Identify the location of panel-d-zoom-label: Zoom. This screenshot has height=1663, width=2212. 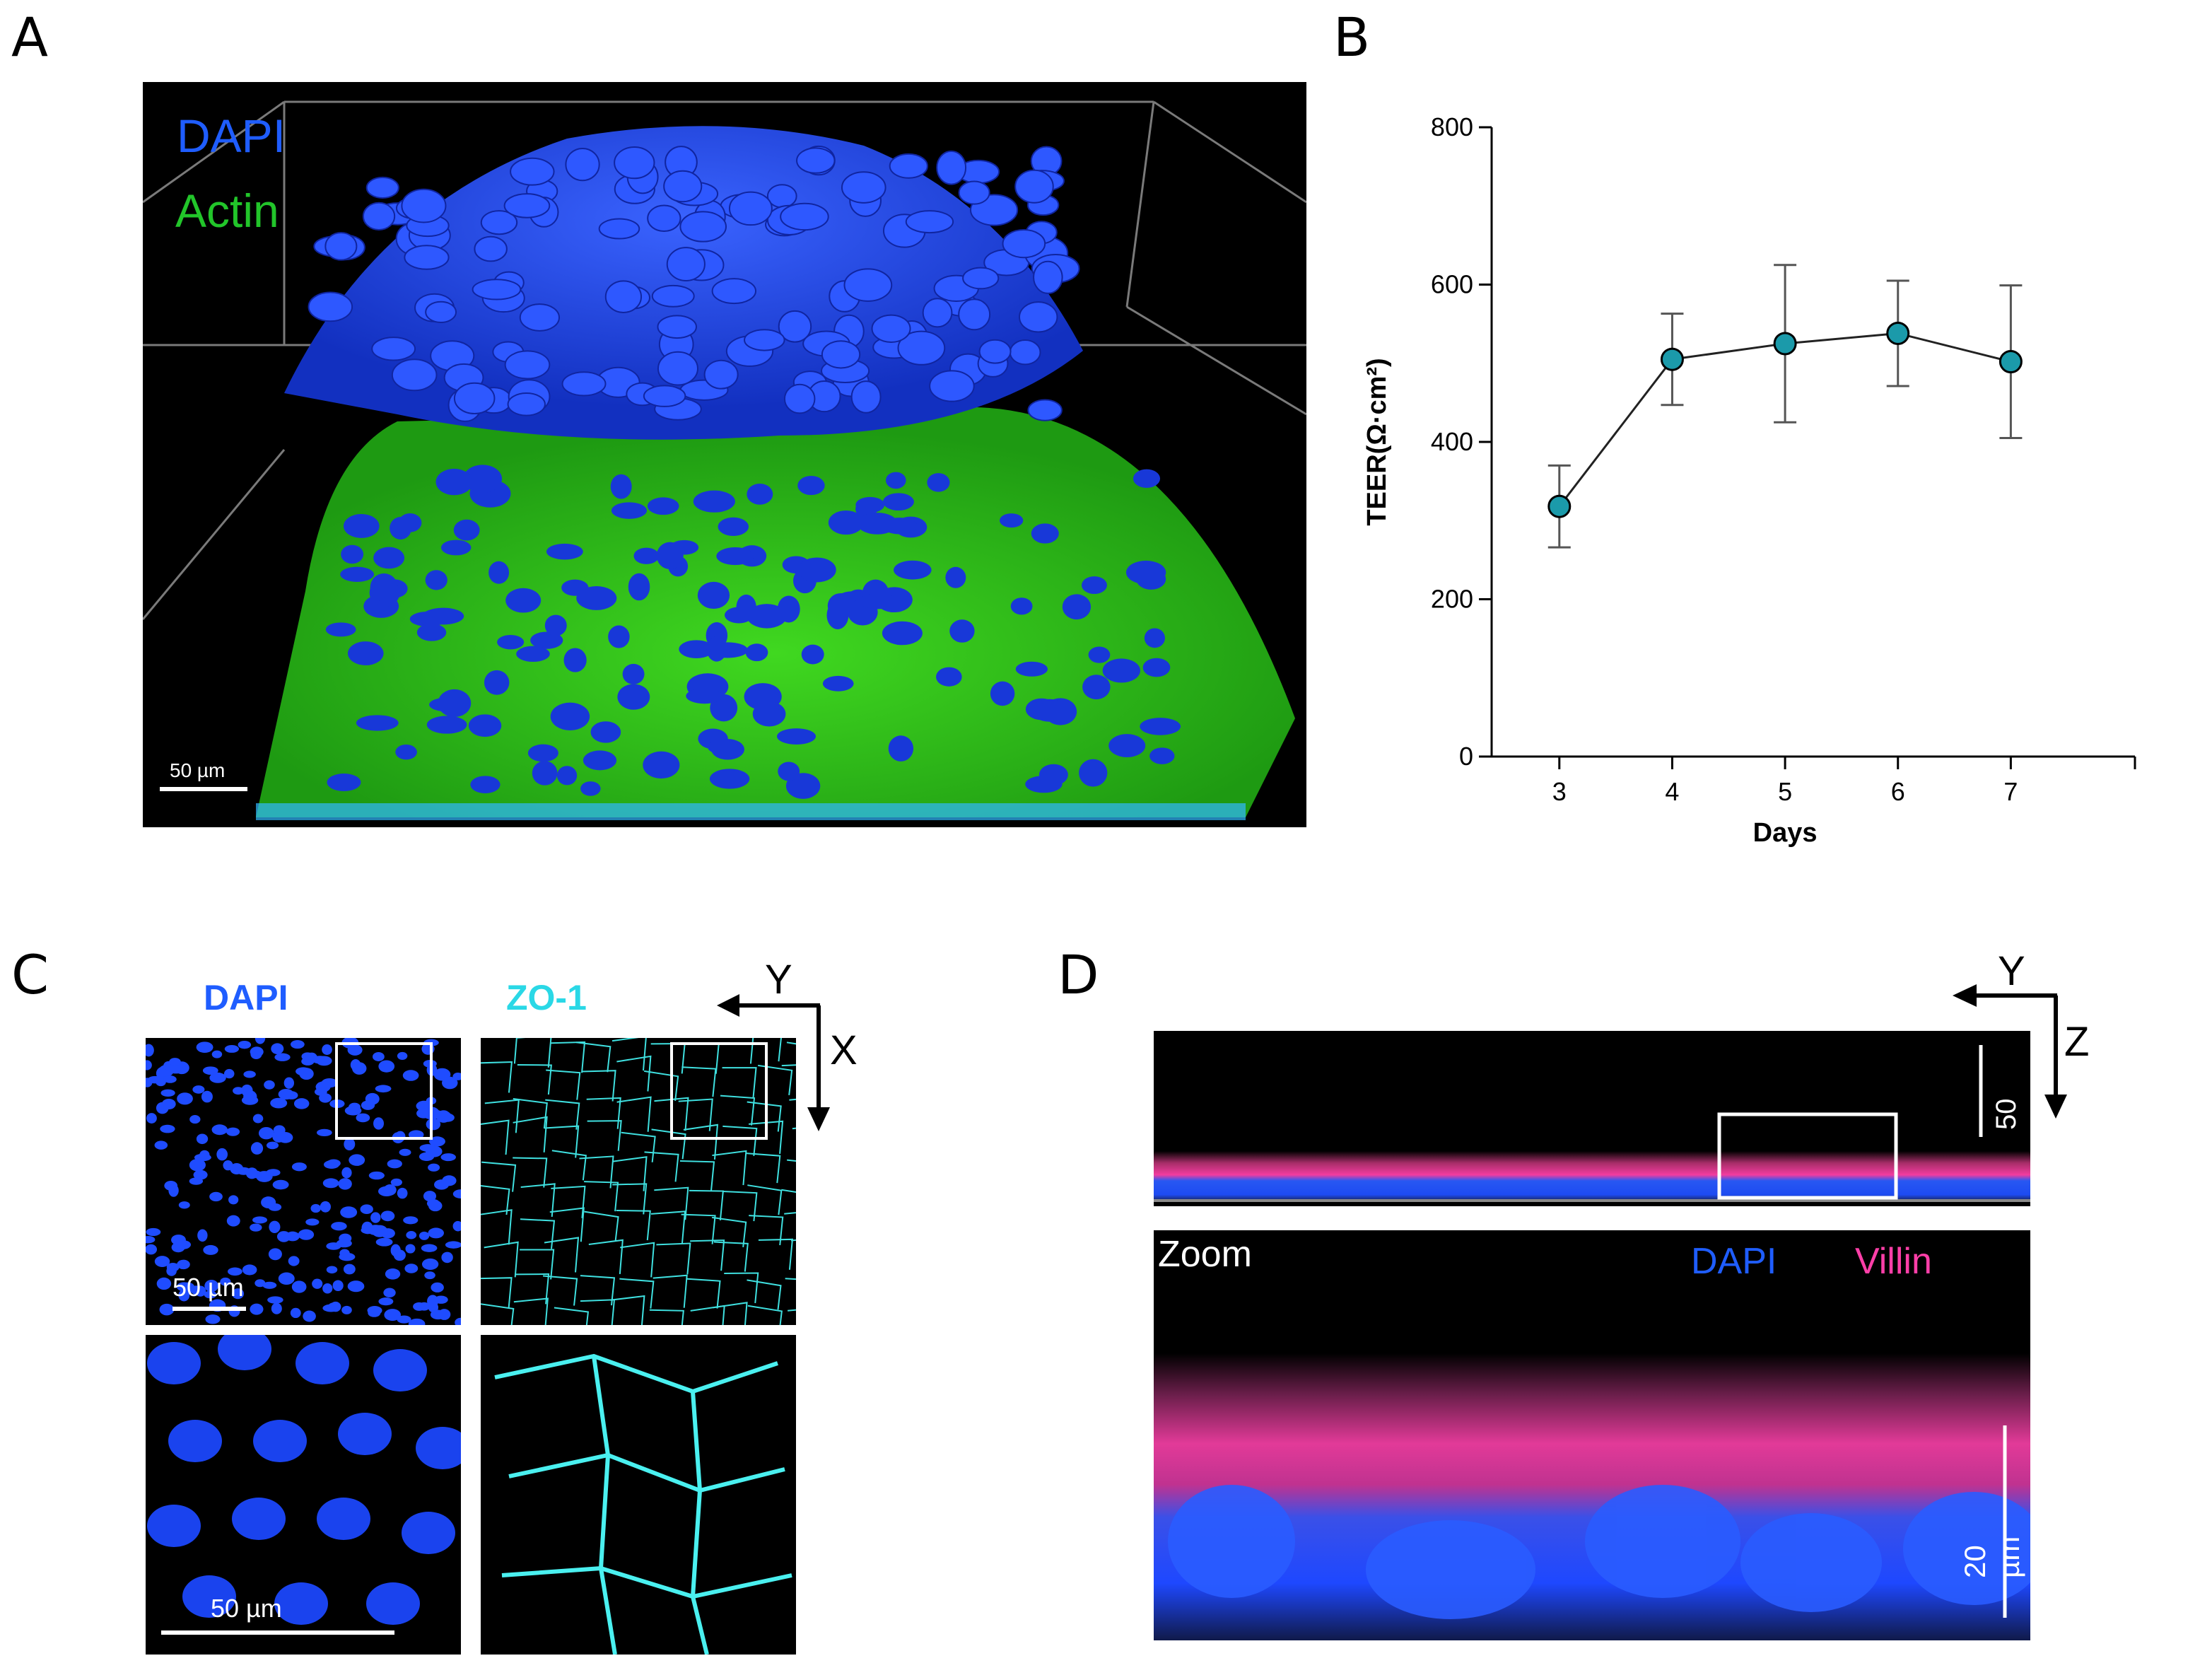
(1205, 1254).